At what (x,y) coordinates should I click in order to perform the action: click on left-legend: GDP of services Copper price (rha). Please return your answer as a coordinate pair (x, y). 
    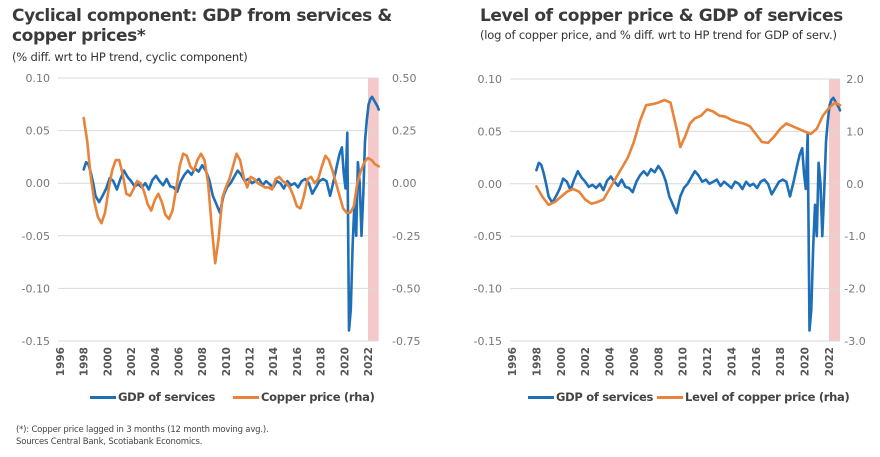
    Looking at the image, I should click on (232, 397).